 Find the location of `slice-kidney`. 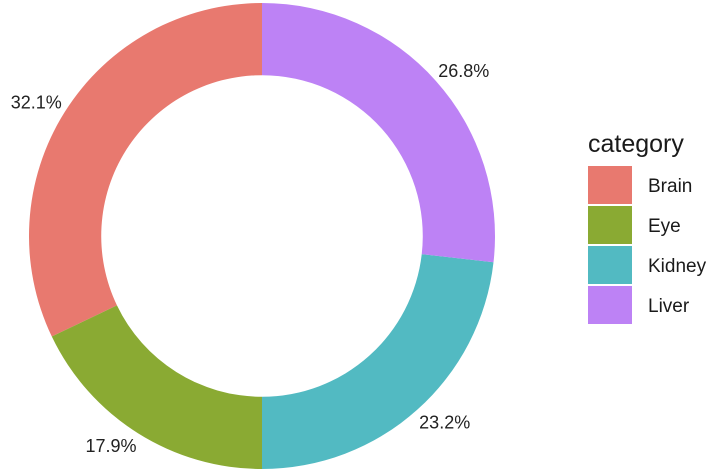

slice-kidney is located at coordinates (378, 361).